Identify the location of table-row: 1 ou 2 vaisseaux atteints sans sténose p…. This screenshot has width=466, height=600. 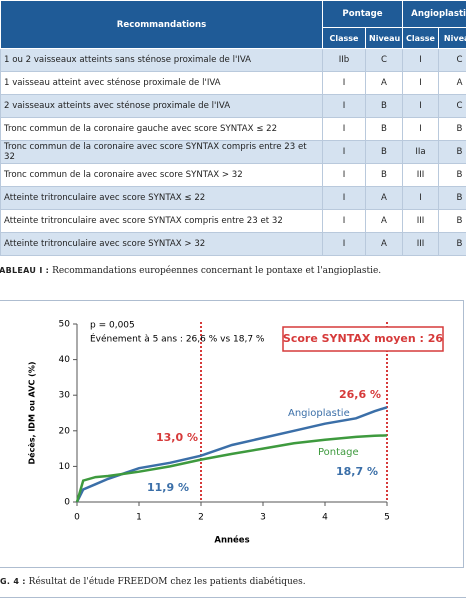
(233, 60).